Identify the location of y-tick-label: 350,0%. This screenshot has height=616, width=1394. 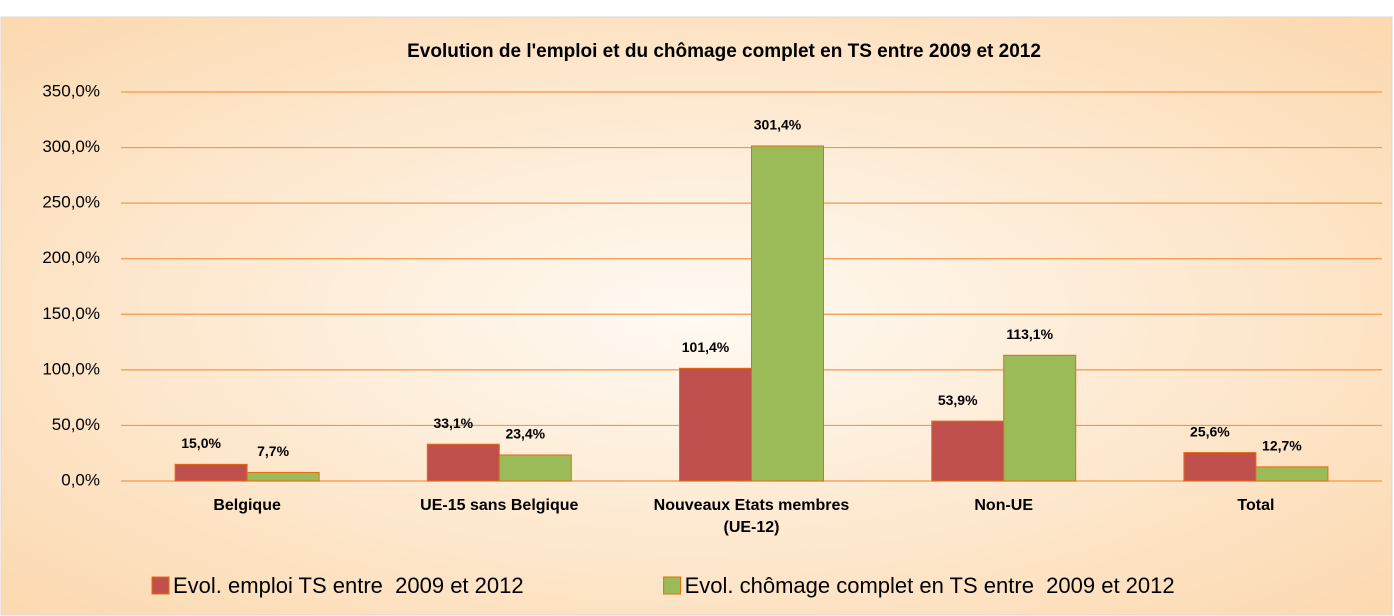
(71, 90).